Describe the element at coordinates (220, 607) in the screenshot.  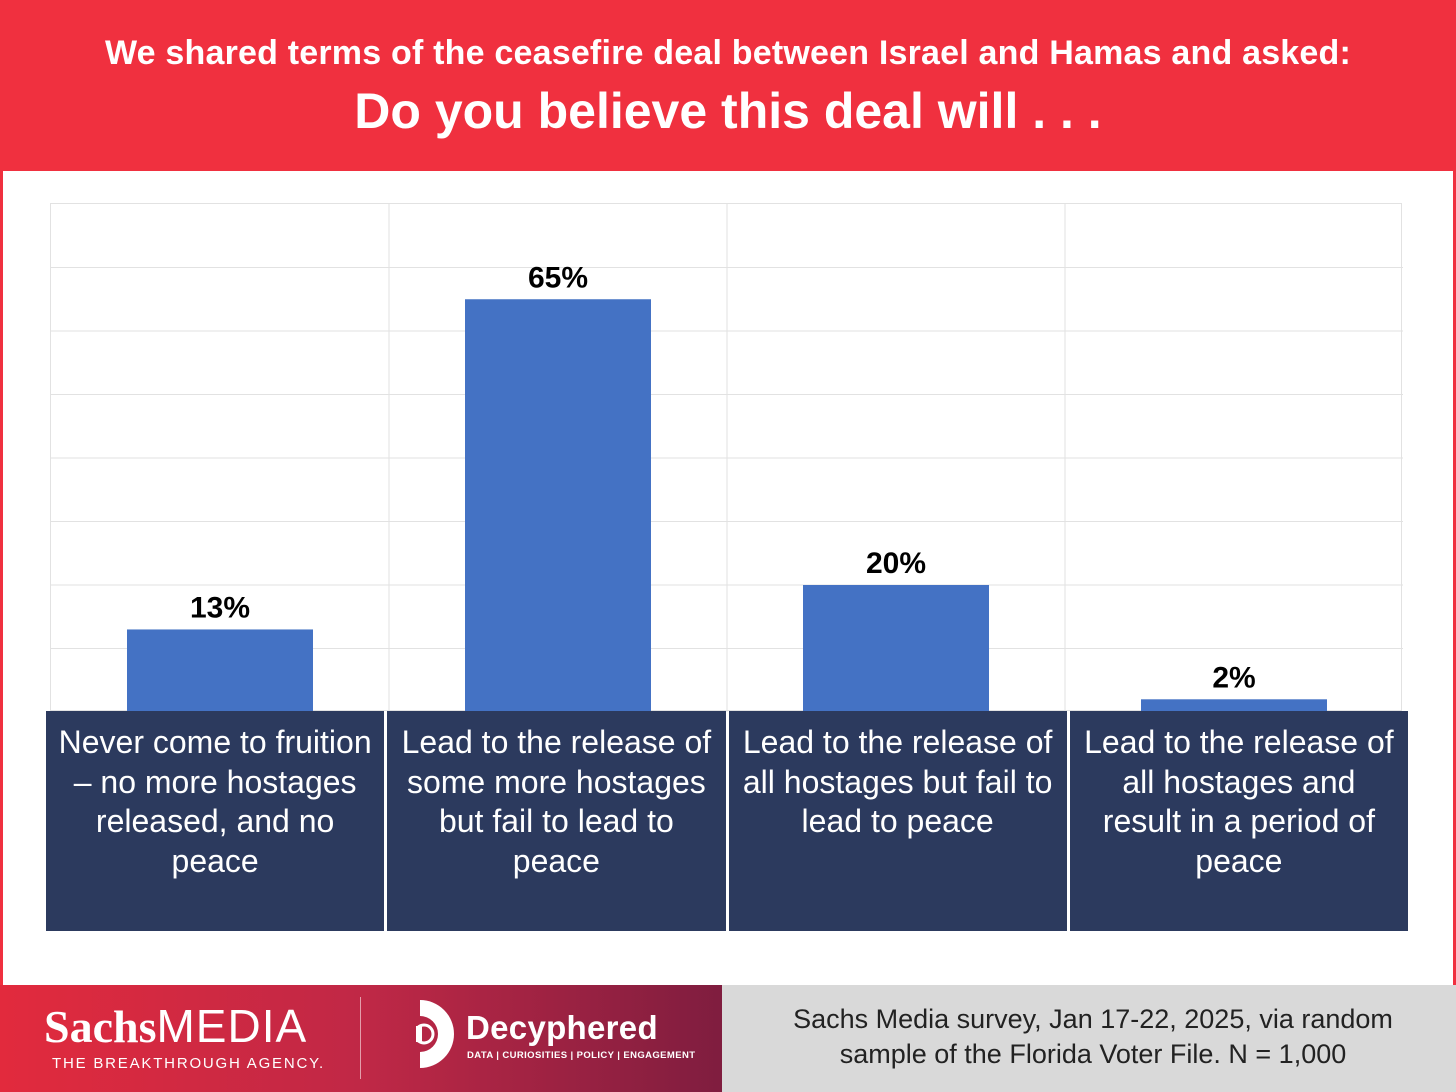
I see `data-label-1: 13%` at that location.